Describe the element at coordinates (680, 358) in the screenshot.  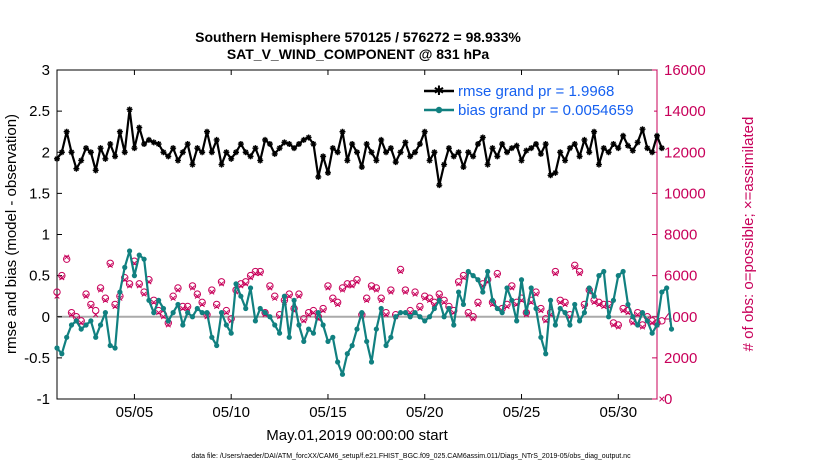
I see `y-right-tick-label: 2000` at that location.